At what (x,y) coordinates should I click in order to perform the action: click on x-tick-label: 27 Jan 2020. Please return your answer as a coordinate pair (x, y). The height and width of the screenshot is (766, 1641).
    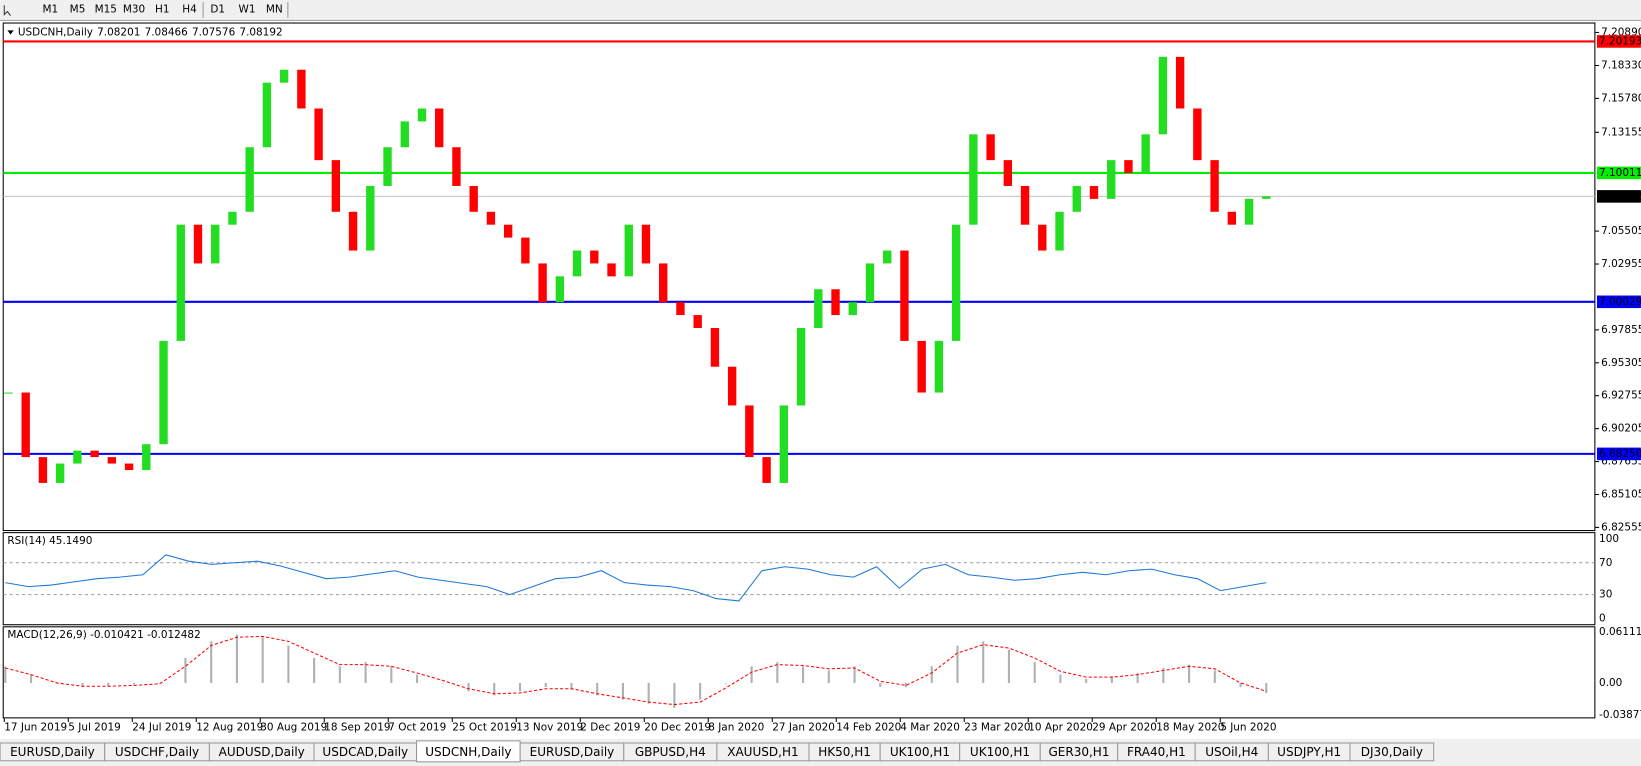
    Looking at the image, I should click on (803, 727).